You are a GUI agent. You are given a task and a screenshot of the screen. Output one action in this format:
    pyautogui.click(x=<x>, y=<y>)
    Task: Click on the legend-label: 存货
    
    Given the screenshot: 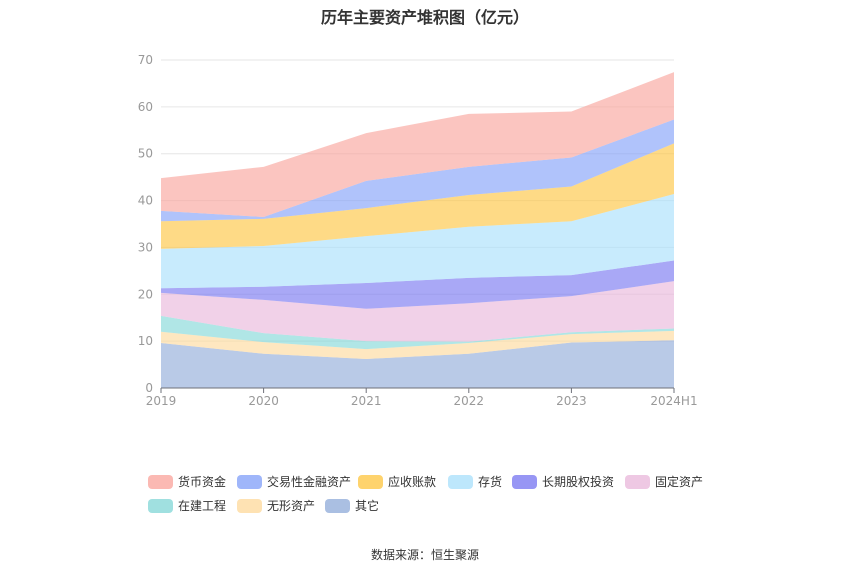 What is the action you would take?
    pyautogui.click(x=490, y=482)
    